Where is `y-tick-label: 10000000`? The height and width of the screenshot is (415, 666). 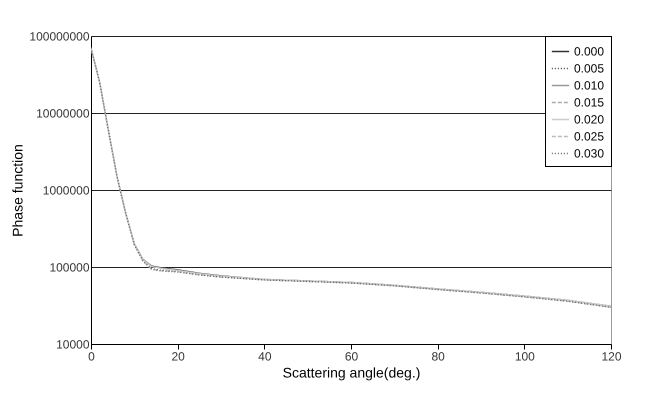
y-tick-label: 10000000 is located at coordinates (63, 113).